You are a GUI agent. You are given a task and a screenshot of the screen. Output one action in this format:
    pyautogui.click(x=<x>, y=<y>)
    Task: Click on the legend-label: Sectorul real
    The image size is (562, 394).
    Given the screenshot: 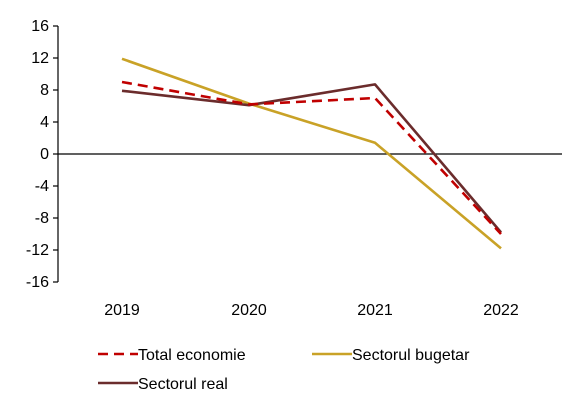 What is the action you would take?
    pyautogui.click(x=183, y=384)
    